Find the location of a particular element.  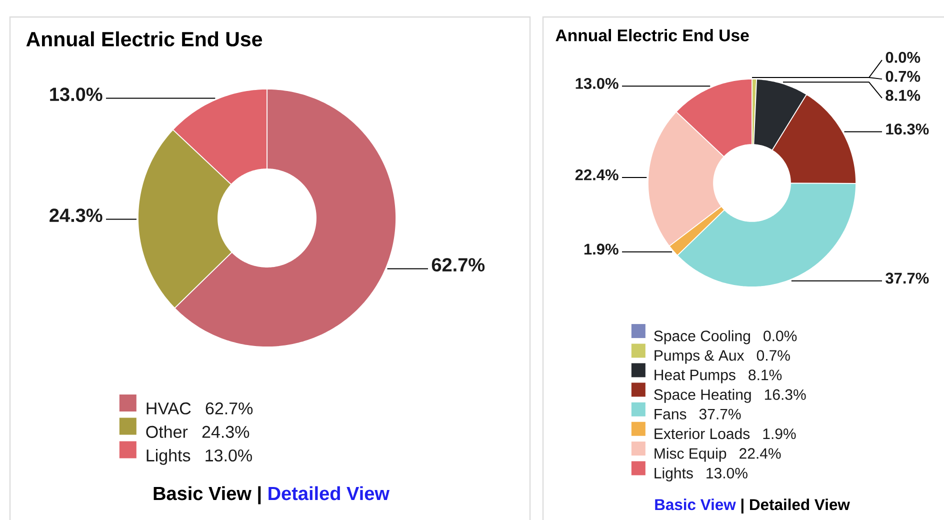

data-label: 37.7% is located at coordinates (907, 278).